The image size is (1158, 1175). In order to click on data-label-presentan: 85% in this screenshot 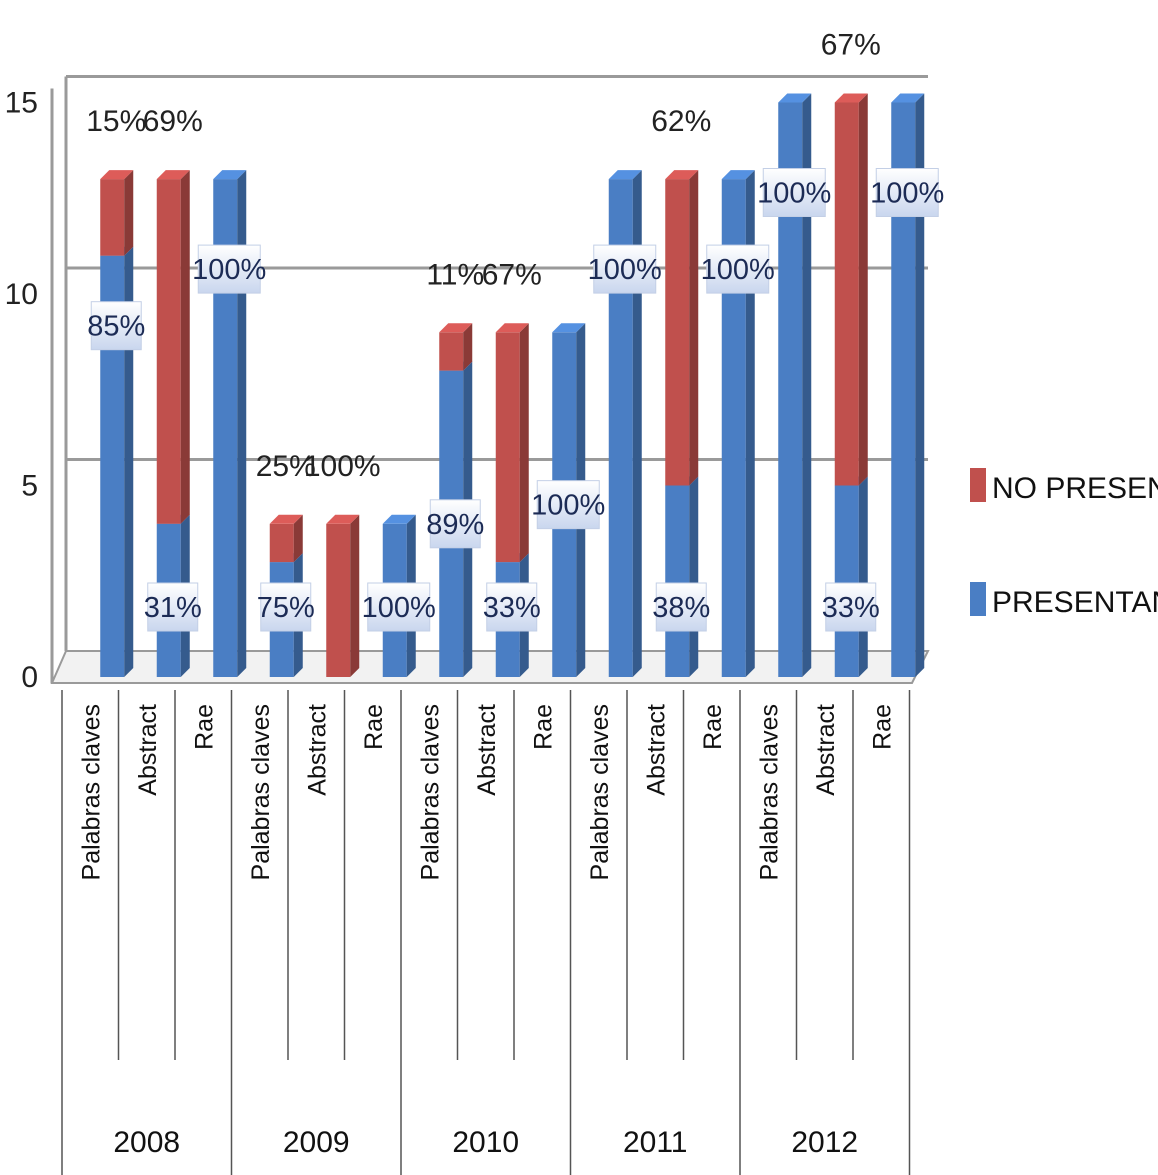, I will do `click(116, 327)`.